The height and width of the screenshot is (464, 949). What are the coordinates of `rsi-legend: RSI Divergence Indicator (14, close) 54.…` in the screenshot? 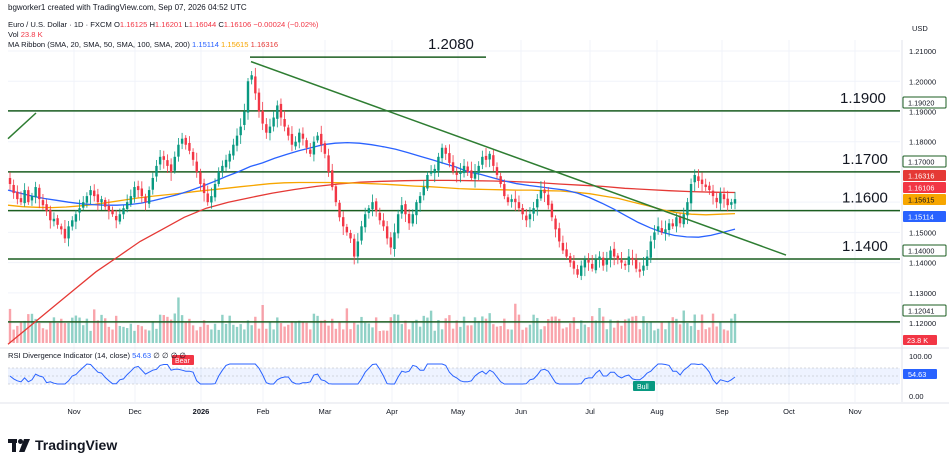 It's located at (97, 355).